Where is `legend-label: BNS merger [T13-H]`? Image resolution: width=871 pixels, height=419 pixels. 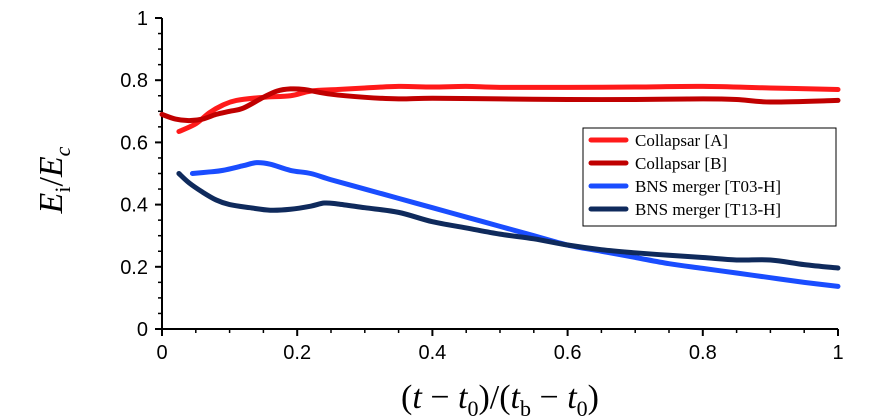 legend-label: BNS merger [T13-H] is located at coordinates (708, 209).